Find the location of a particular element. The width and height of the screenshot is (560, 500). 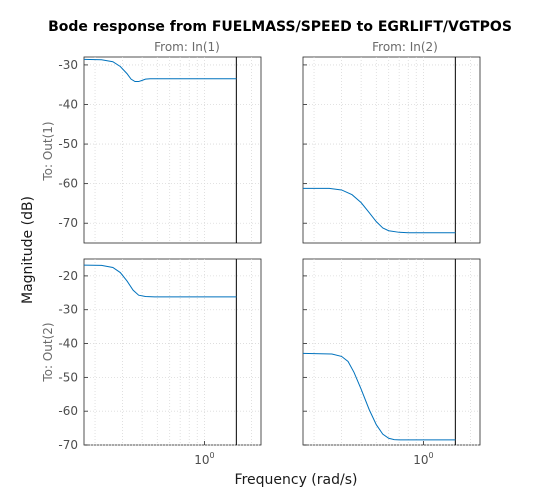

row-title-output-2: To: Out(2) is located at coordinates (48, 352).